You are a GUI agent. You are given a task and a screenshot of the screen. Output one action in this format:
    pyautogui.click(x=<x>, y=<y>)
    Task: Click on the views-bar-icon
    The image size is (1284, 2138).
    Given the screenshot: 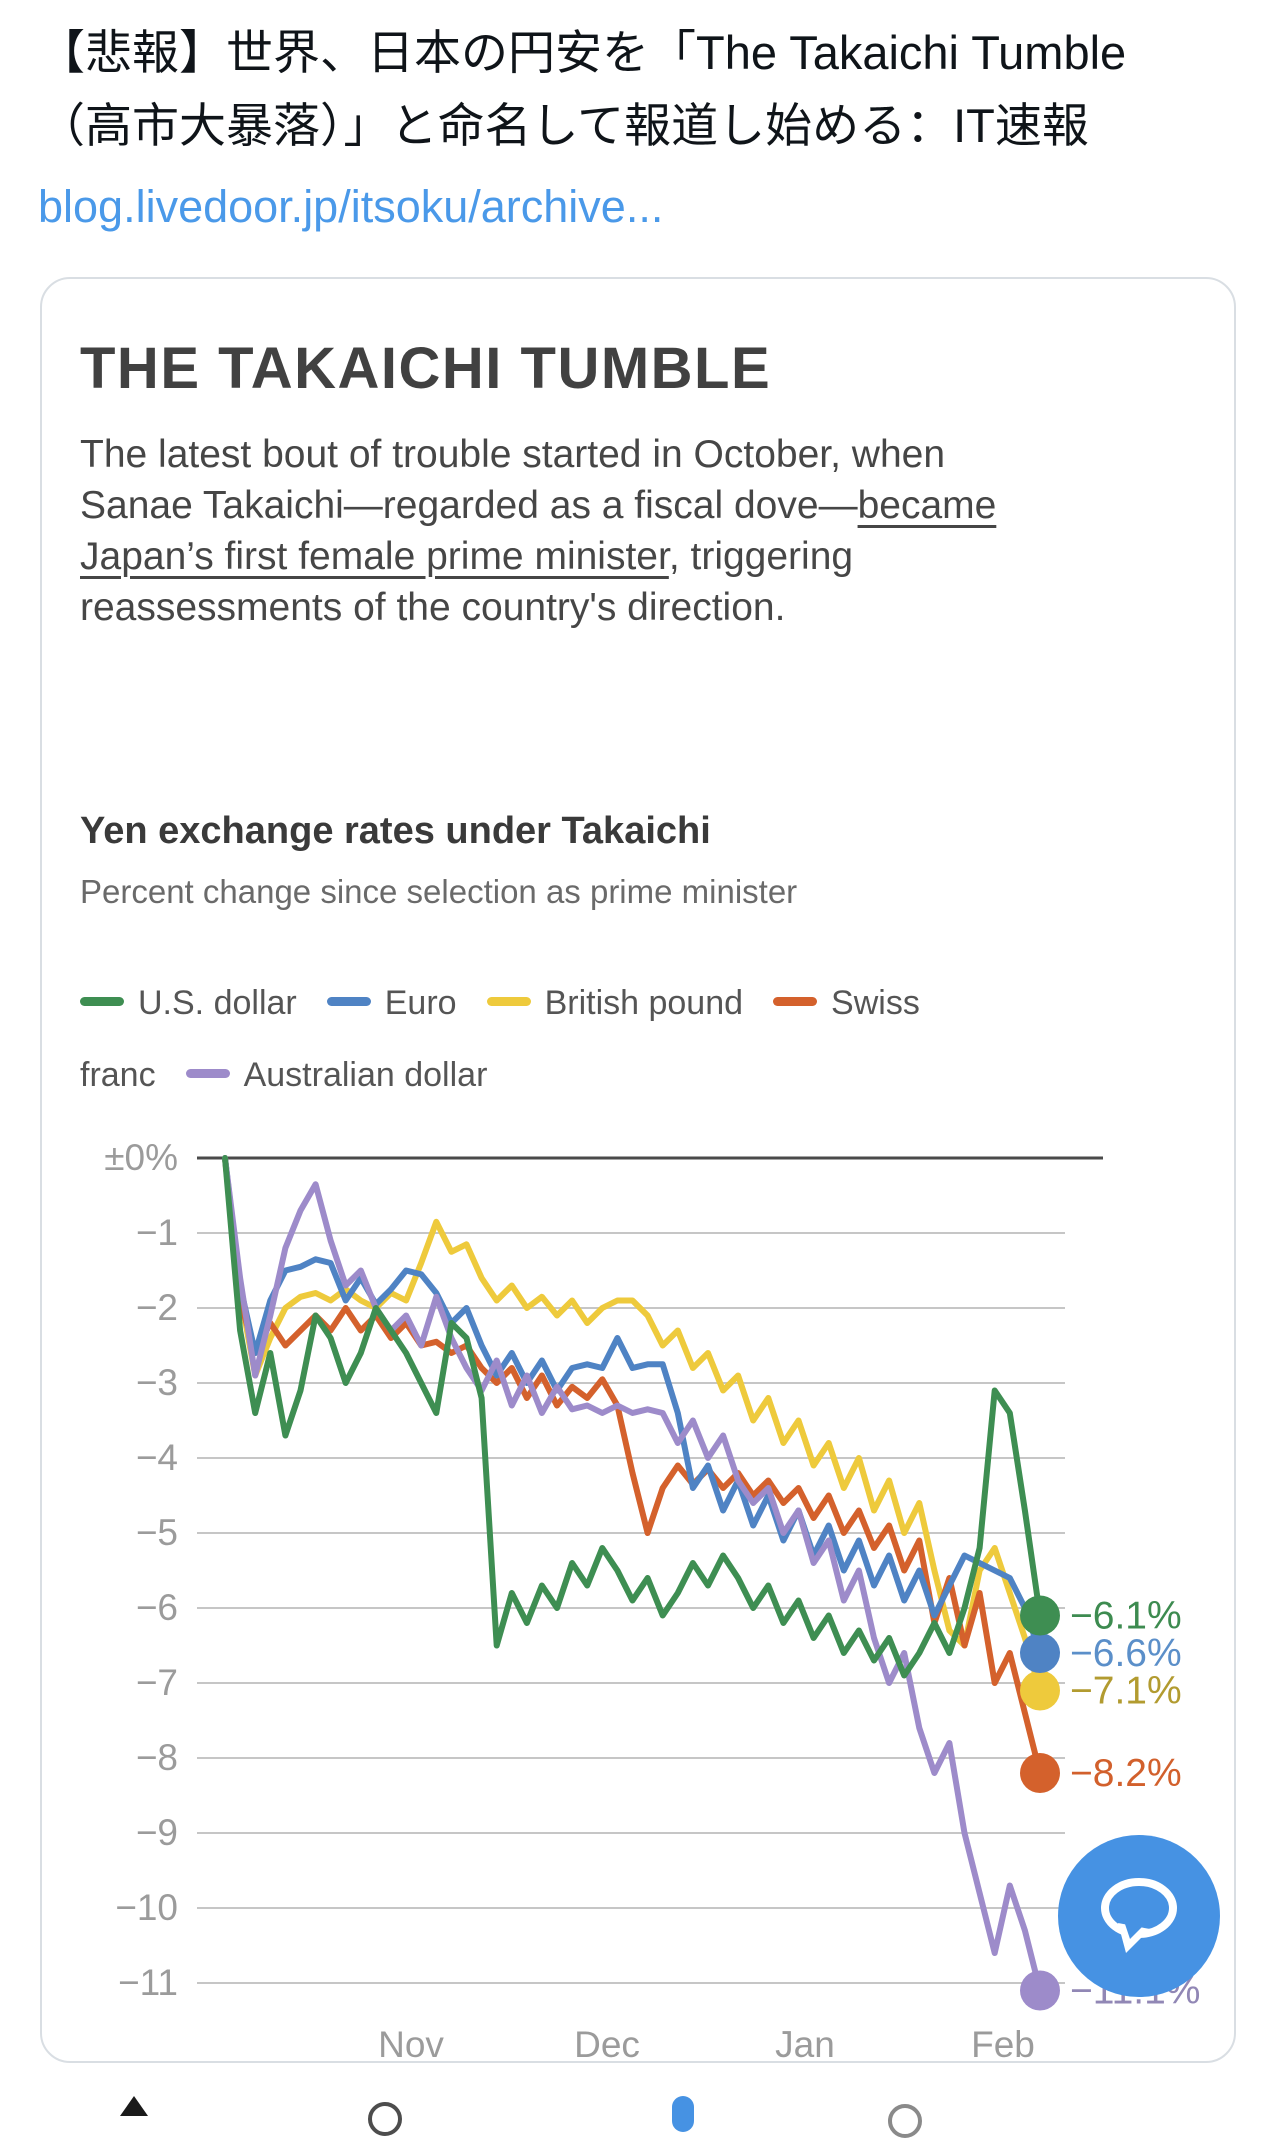 What is the action you would take?
    pyautogui.click(x=683, y=2114)
    